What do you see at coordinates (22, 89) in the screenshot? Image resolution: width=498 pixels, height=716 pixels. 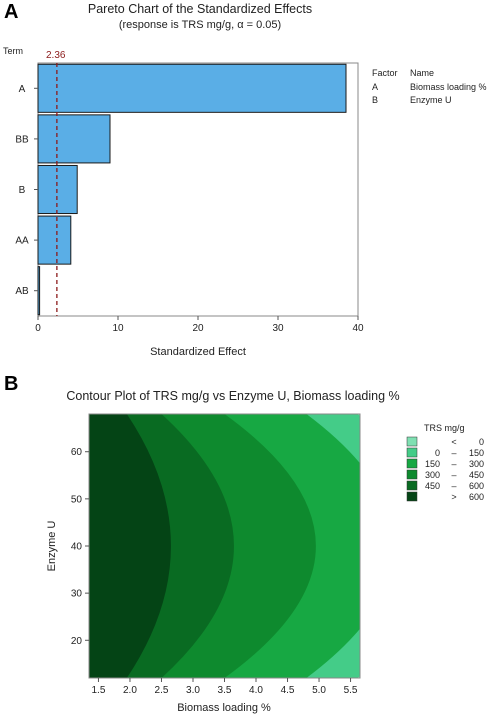 I see `pareto-category-label: A` at bounding box center [22, 89].